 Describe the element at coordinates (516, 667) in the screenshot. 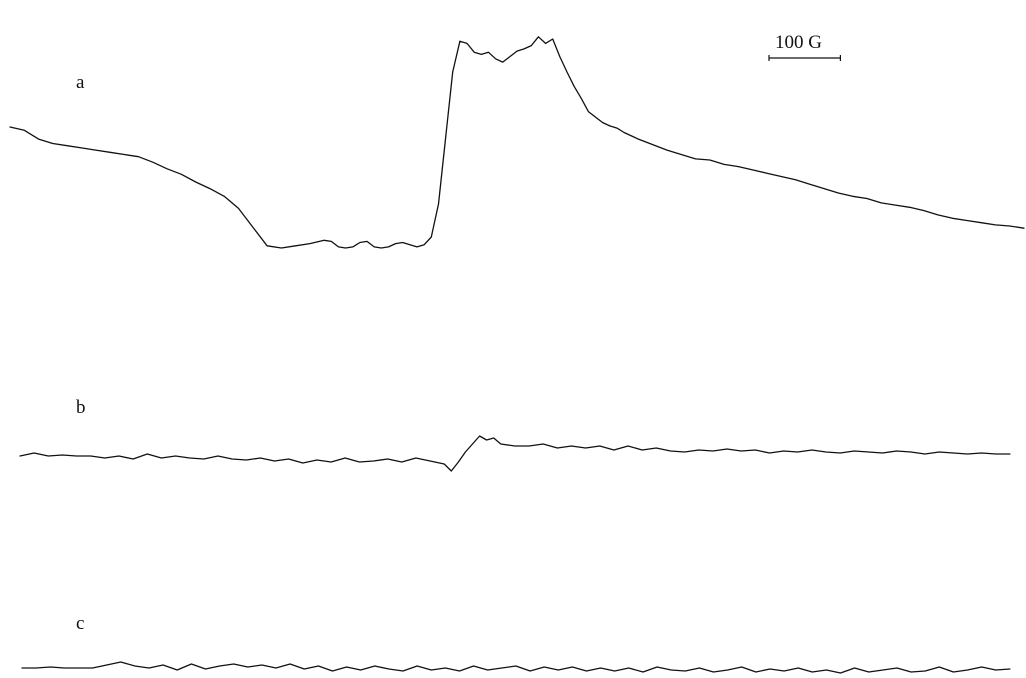

I see `trace-c-line` at that location.